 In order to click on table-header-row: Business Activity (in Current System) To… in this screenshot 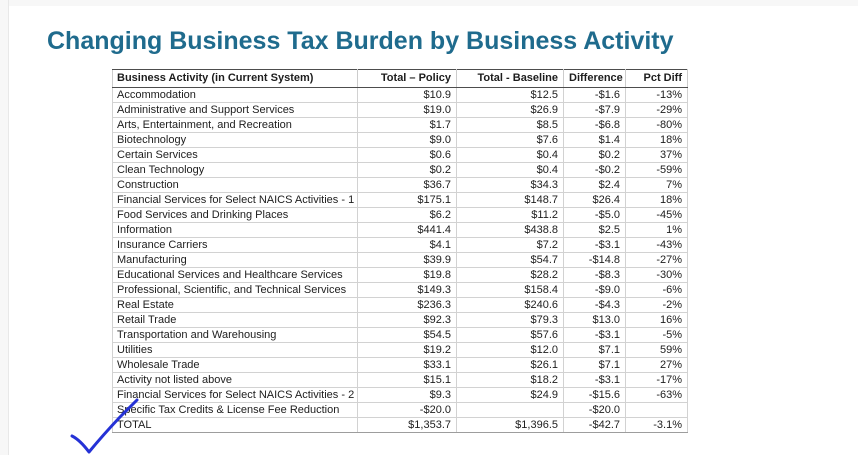, I will do `click(400, 78)`.